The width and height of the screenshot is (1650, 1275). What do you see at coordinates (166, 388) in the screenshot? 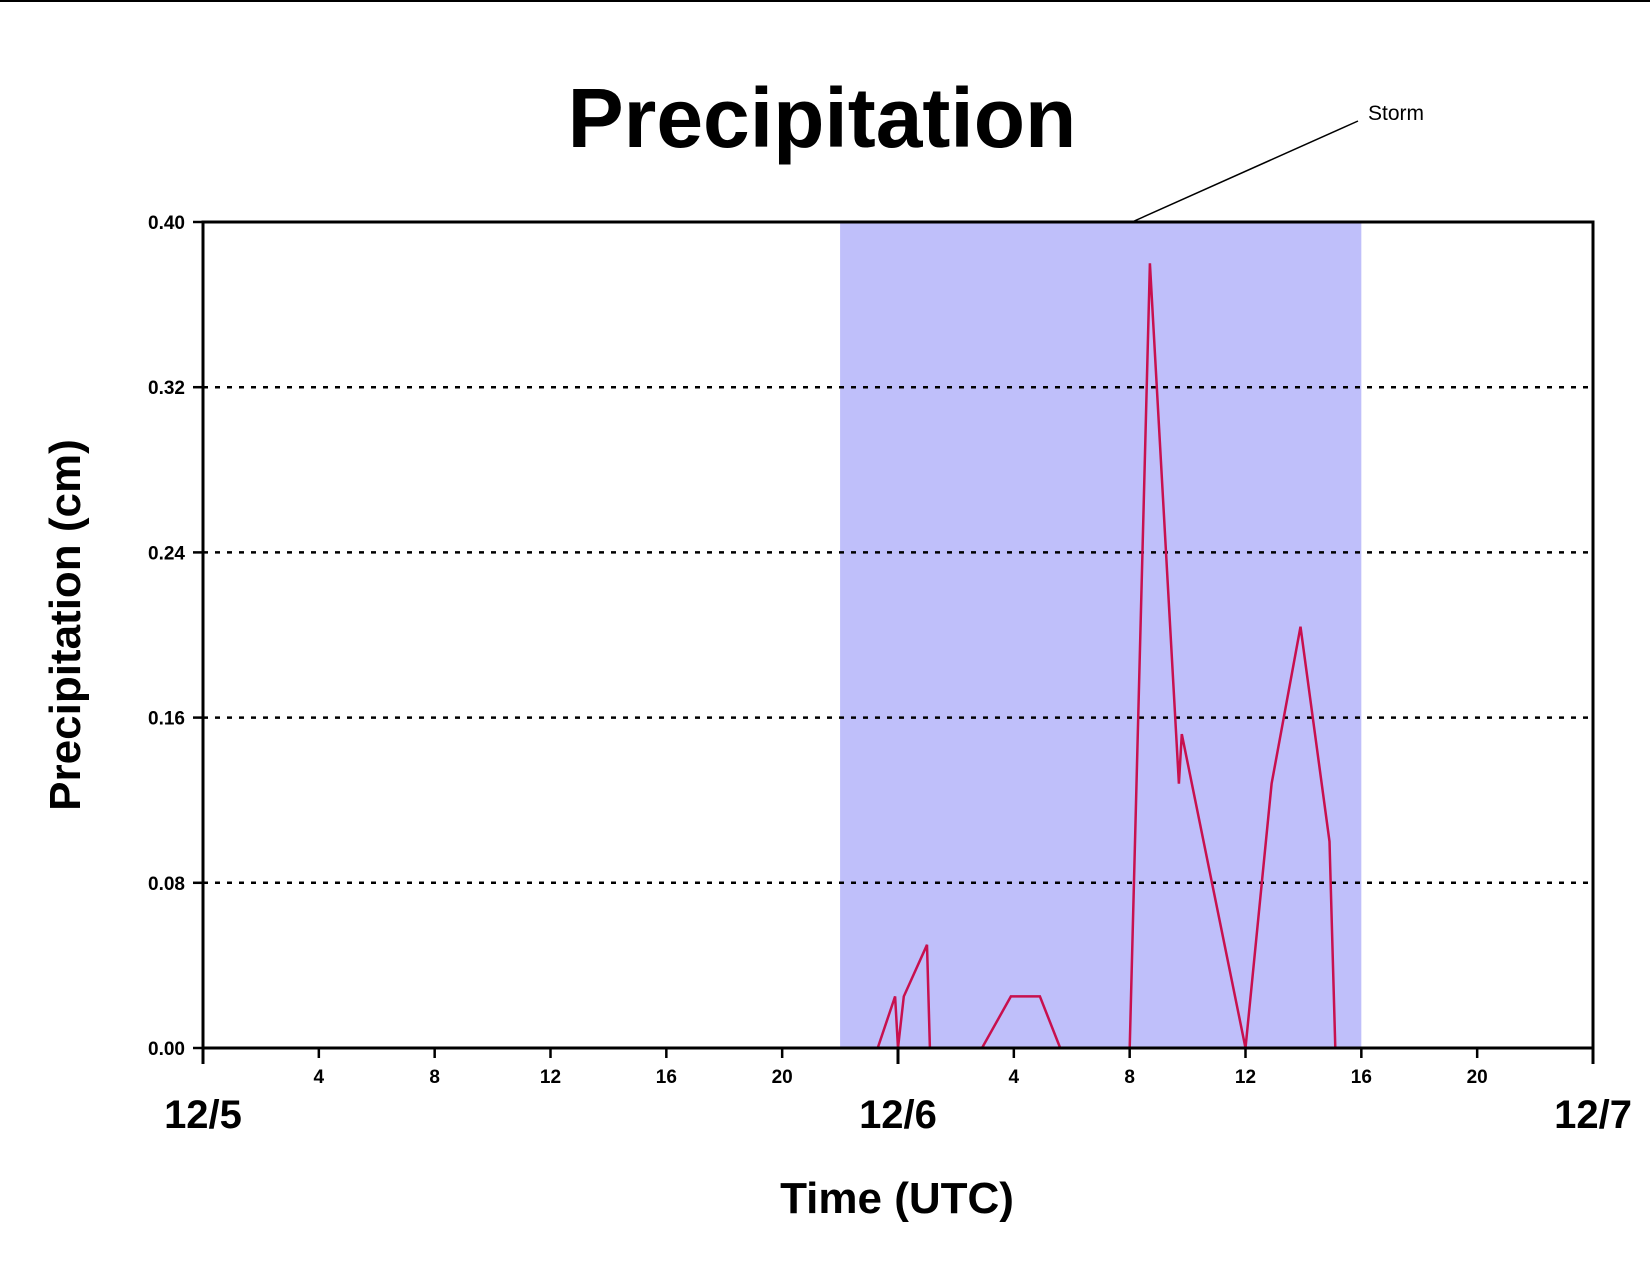
I see `y-tick-label: 0.32` at bounding box center [166, 388].